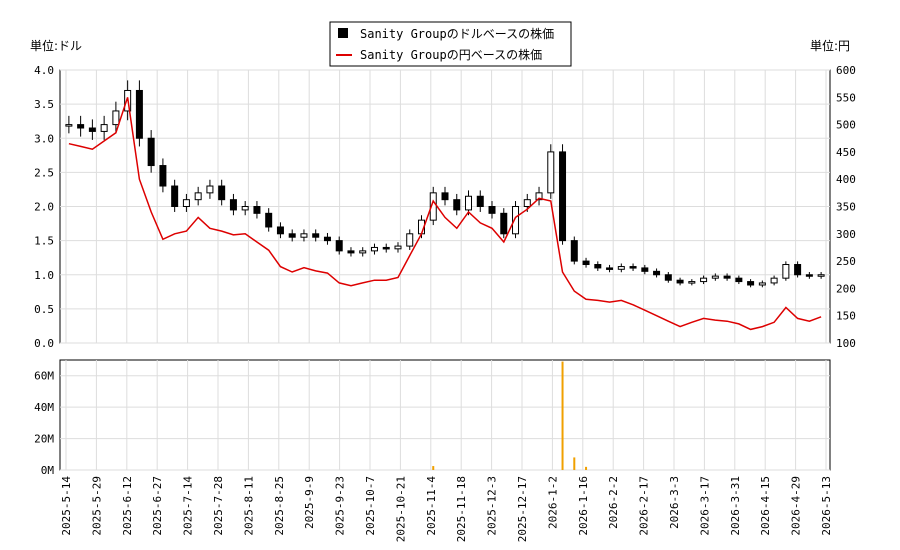  Describe the element at coordinates (66, 506) in the screenshot. I see `x-tick-label: 2025-5-14` at that location.